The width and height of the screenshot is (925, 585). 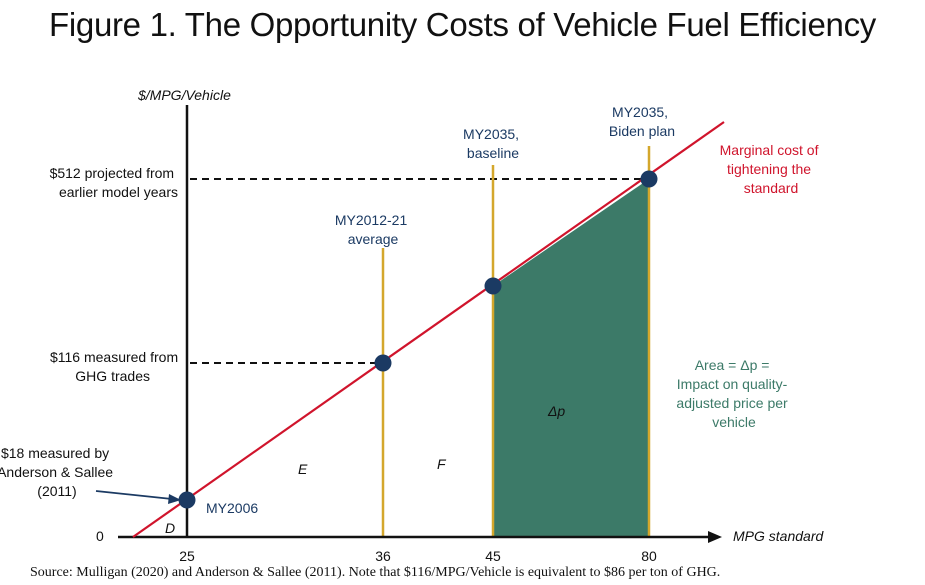 I want to click on y-label-116: $116 measured from GHG trades, so click(x=116, y=366).